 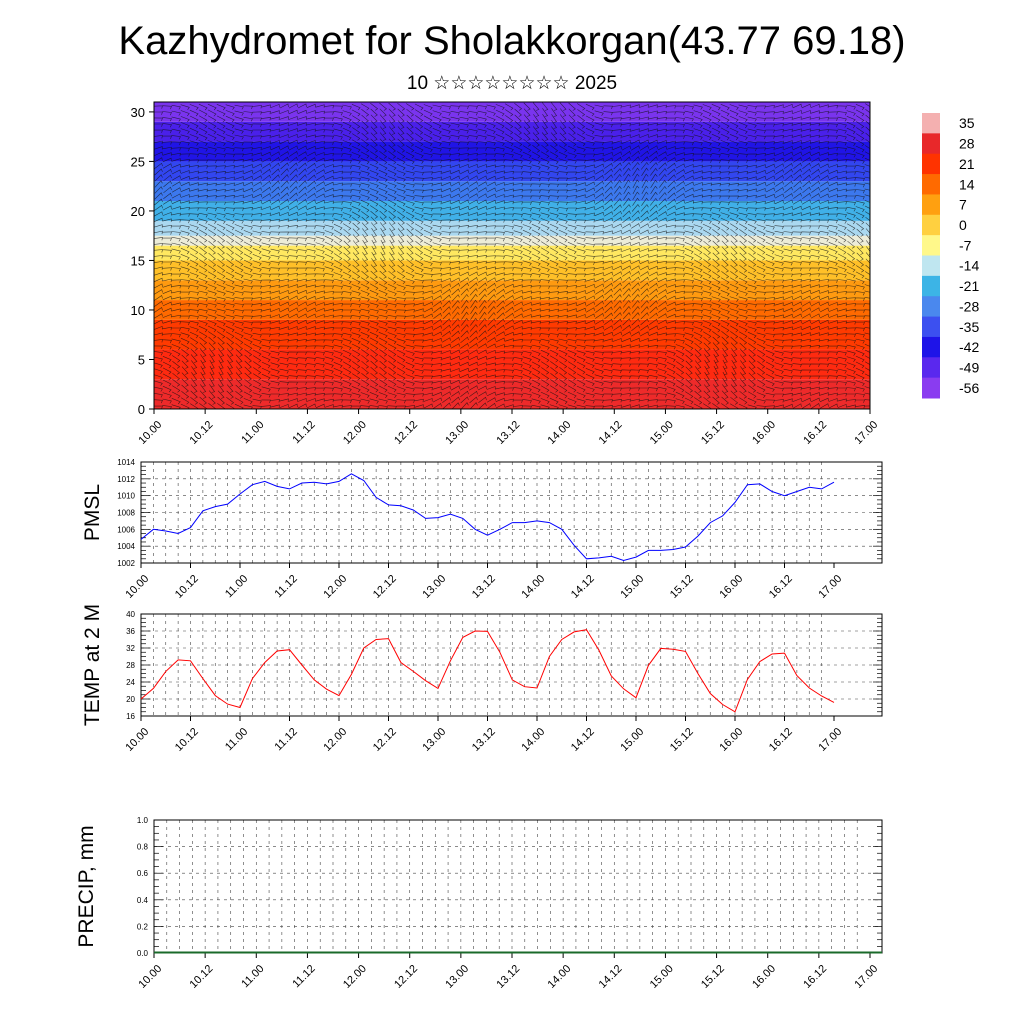 What do you see at coordinates (126, 546) in the screenshot?
I see `y-tick-label: 1004` at bounding box center [126, 546].